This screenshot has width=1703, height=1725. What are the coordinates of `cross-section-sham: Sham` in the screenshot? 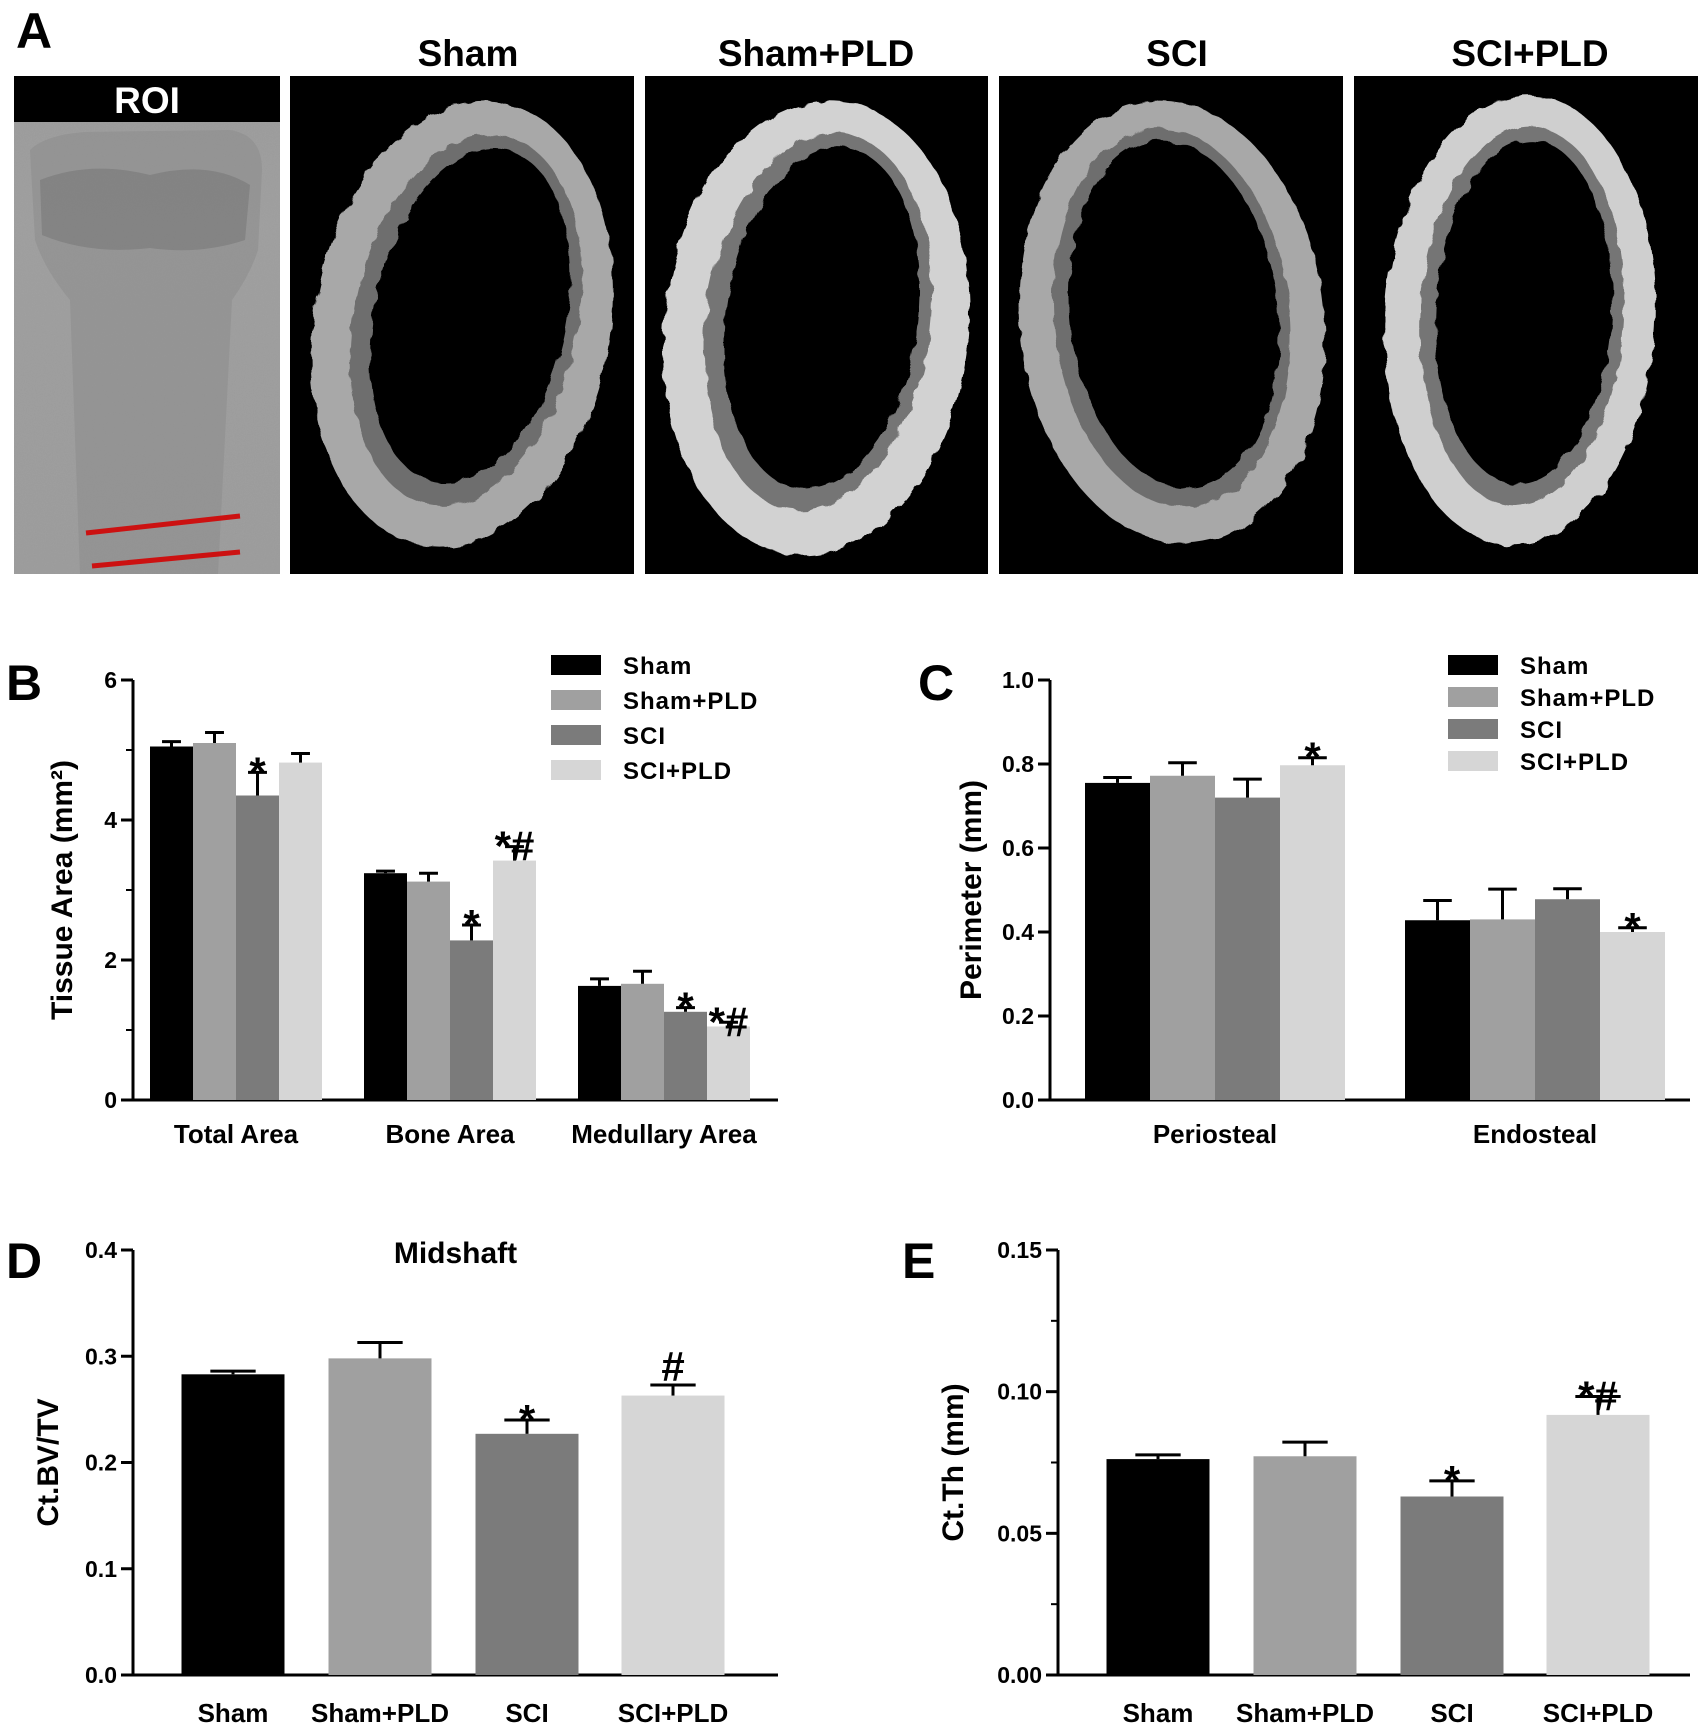 It's located at (462, 303).